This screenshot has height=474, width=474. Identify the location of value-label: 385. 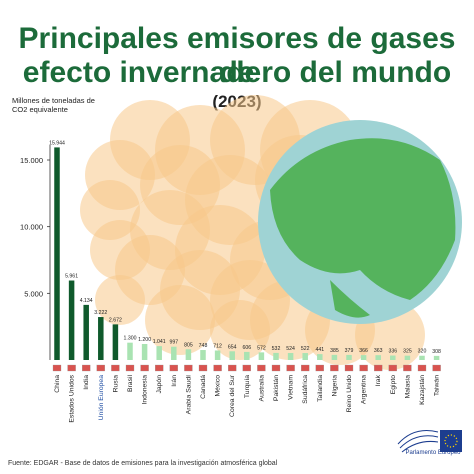
(334, 351).